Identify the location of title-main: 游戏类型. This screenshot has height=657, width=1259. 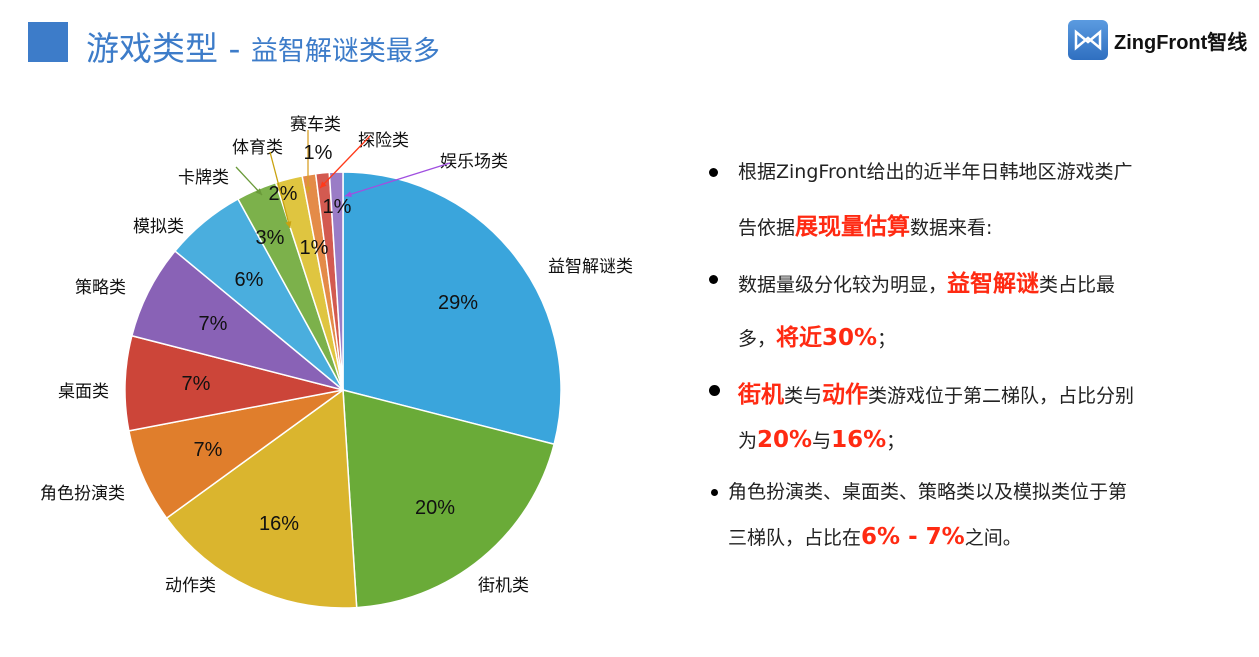
(152, 48).